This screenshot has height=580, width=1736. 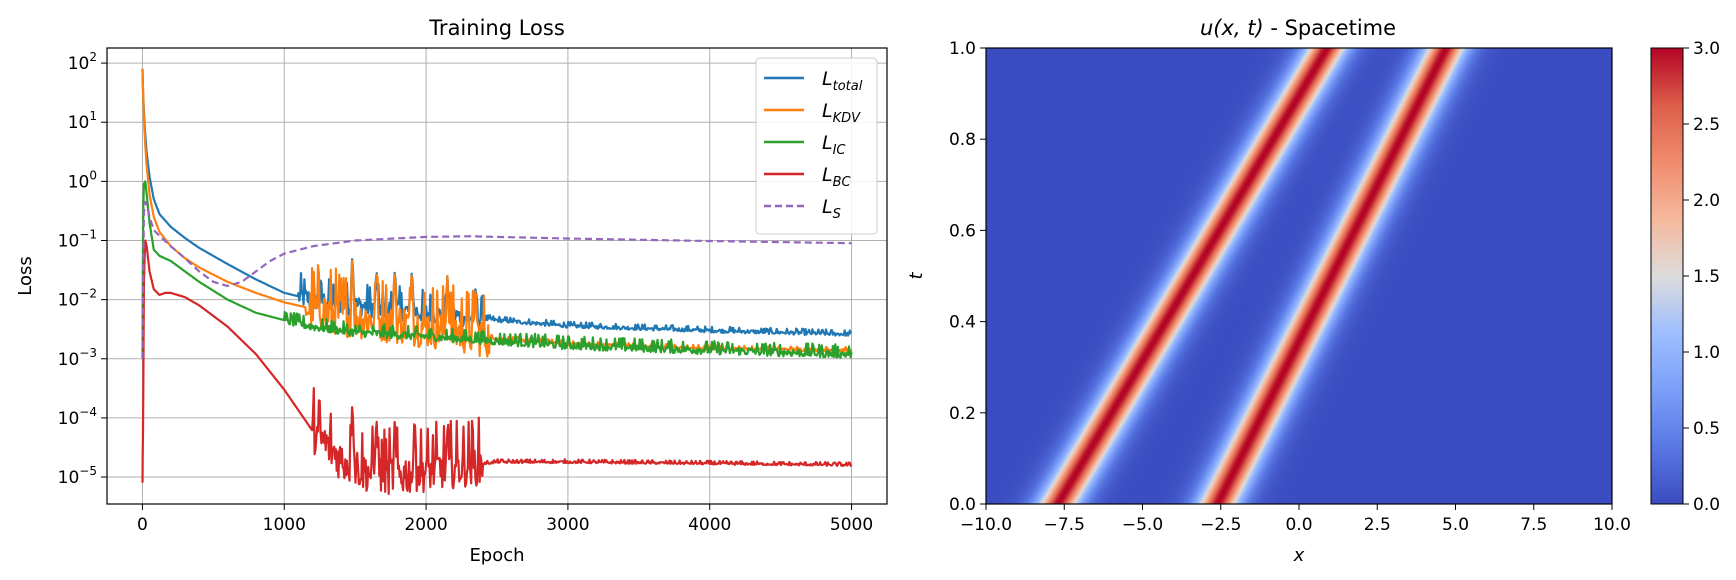 I want to click on legend-label-total: Ltotal, so click(x=842, y=81).